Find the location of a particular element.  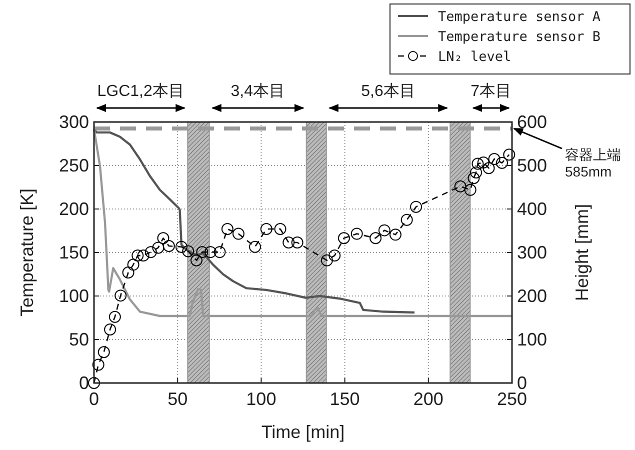

x-tick-label: 150 is located at coordinates (345, 399).